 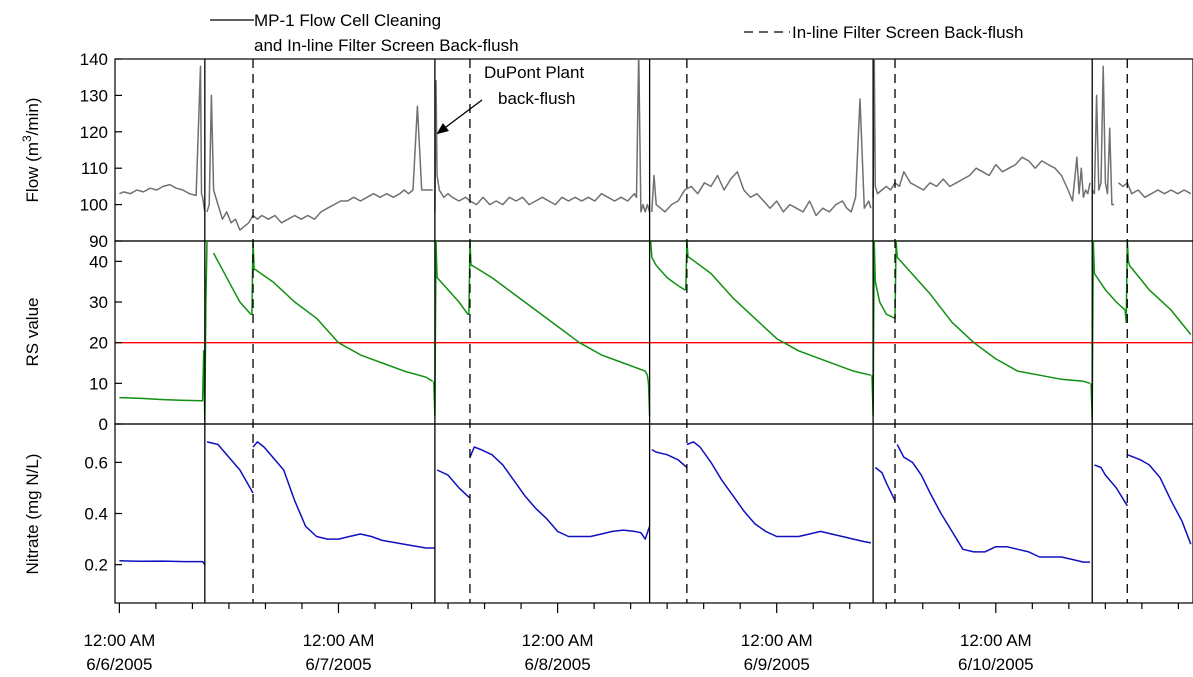 What do you see at coordinates (32, 514) in the screenshot?
I see `nitrate-axis-title: Nitrate (mg N/L)` at bounding box center [32, 514].